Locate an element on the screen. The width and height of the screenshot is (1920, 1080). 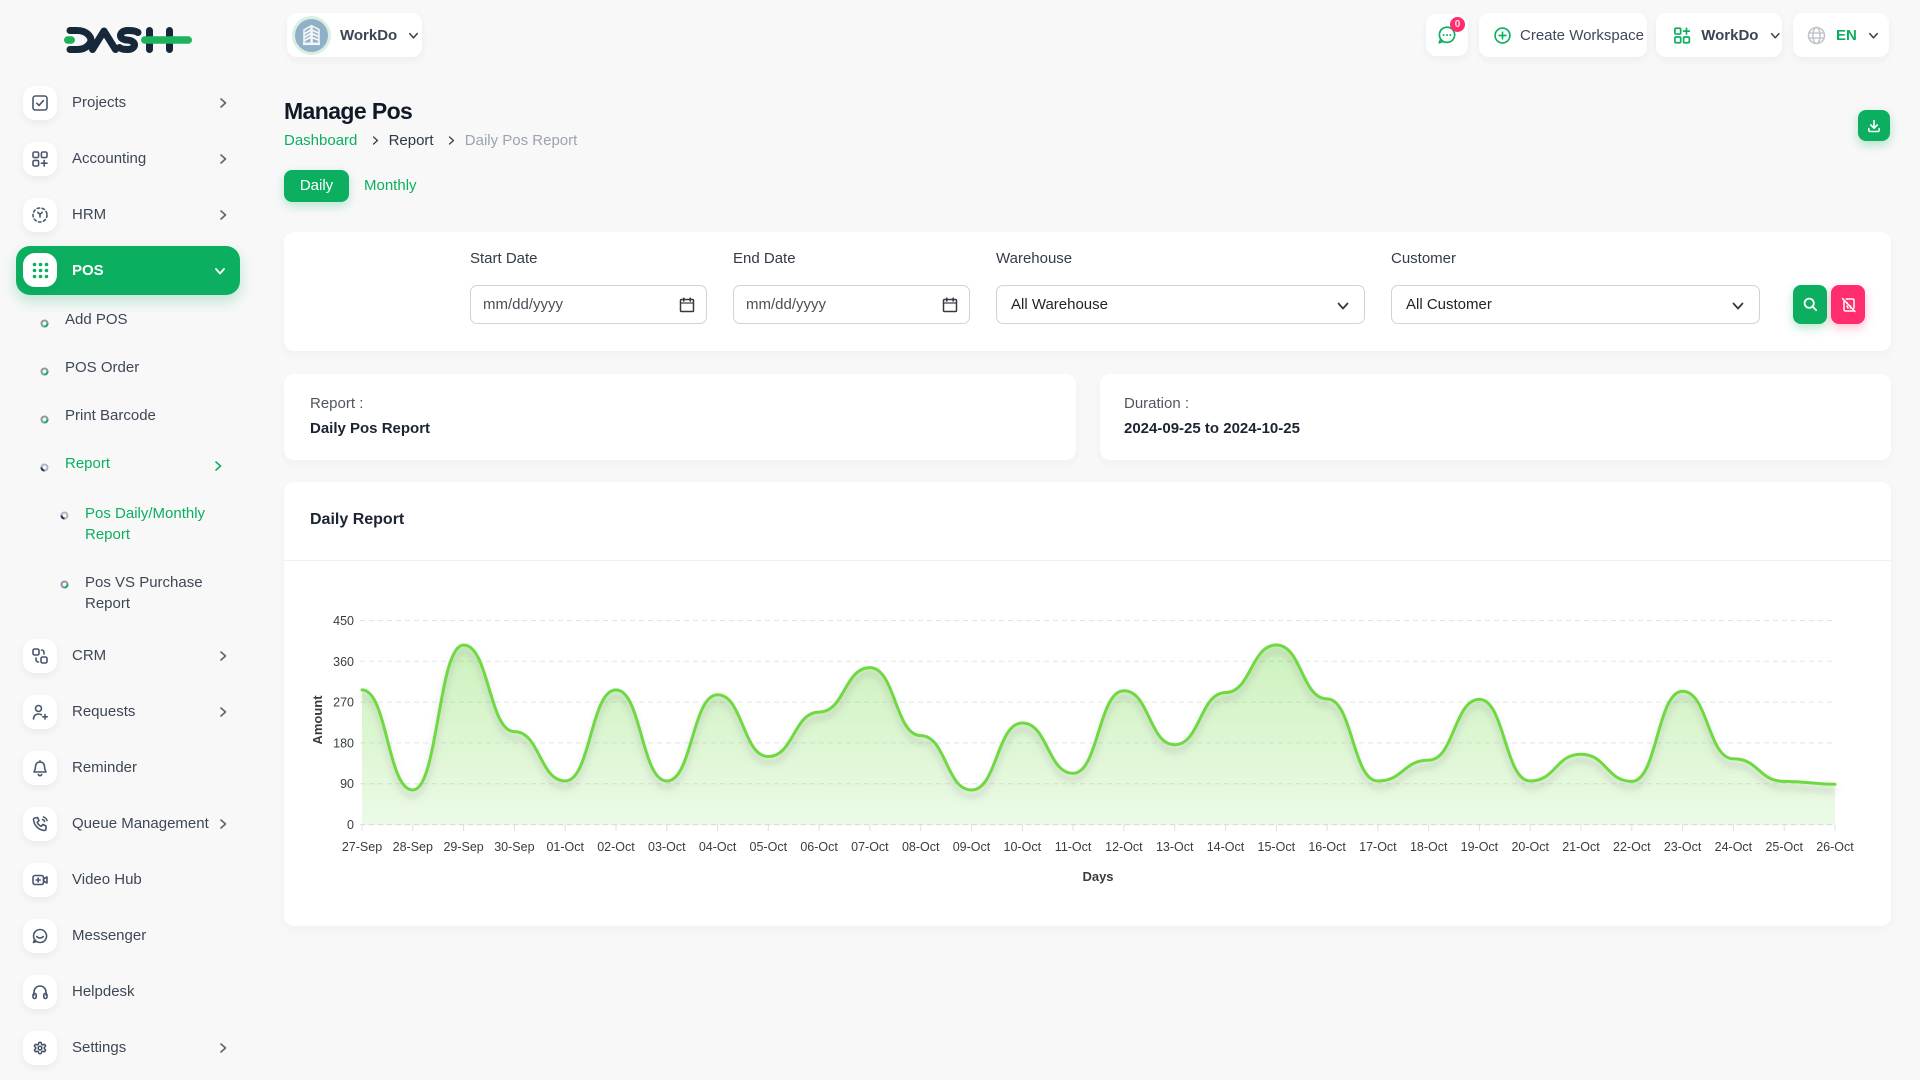
svg-text: 20-Oct is located at coordinates (1530, 847).